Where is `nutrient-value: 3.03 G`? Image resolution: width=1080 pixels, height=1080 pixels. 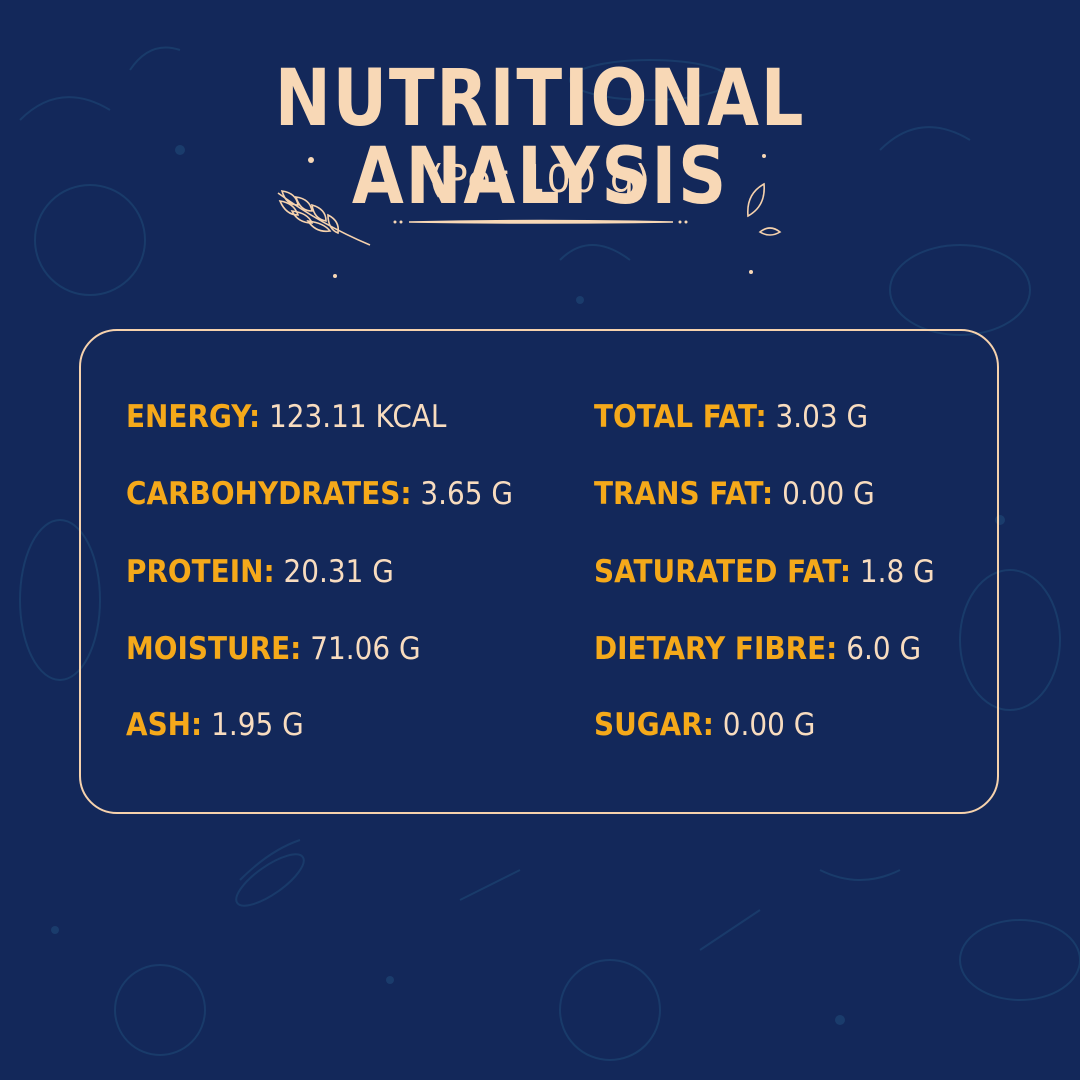
nutrient-value: 3.03 G is located at coordinates (822, 417).